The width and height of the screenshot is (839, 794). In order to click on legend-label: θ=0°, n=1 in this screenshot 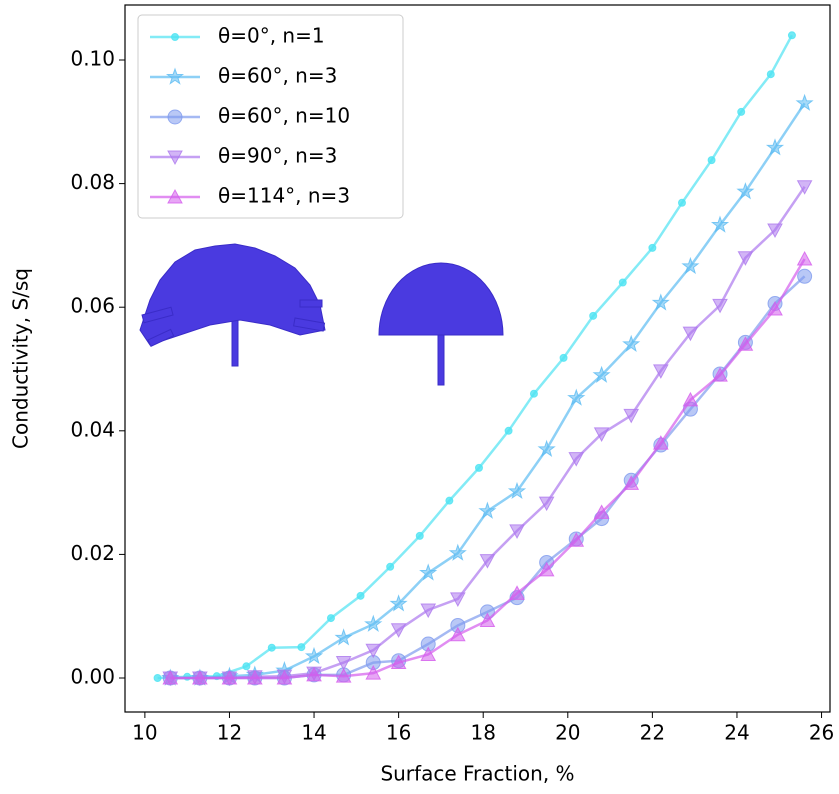, I will do `click(271, 36)`.